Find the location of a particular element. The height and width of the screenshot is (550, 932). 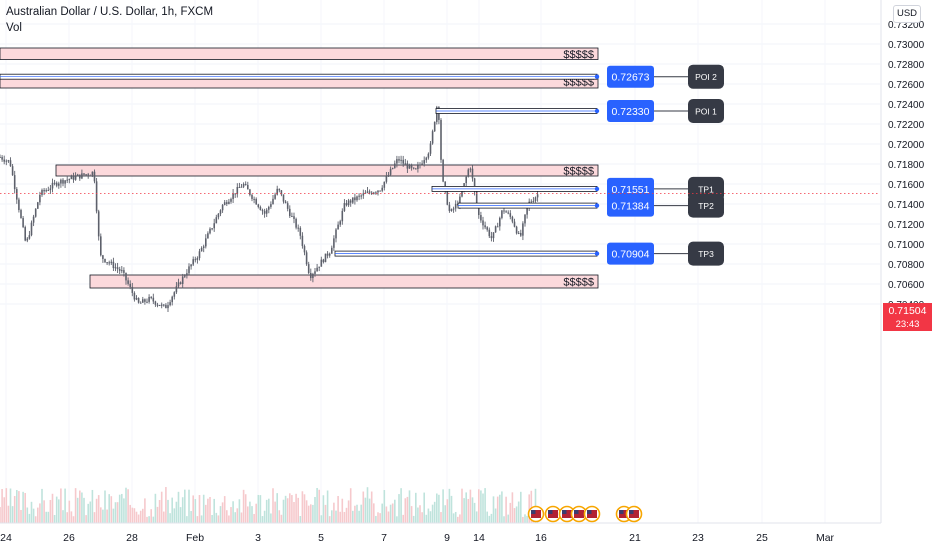

flag-stripes is located at coordinates (634, 514).